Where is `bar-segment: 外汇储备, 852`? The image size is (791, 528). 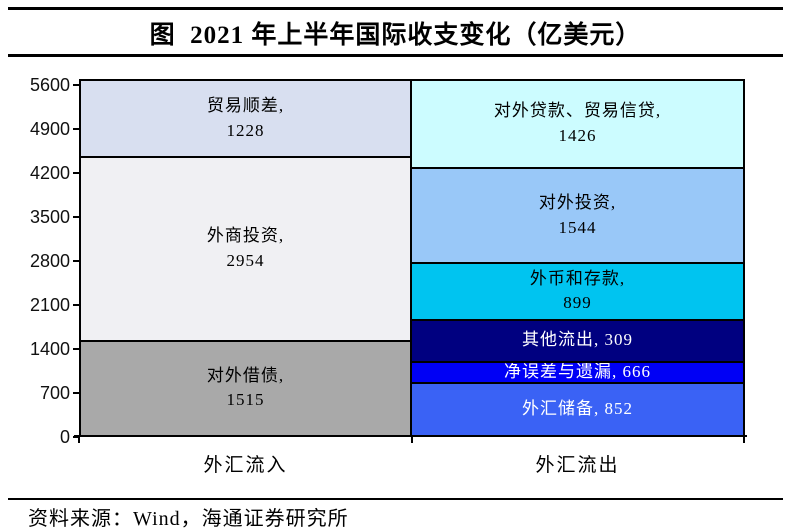
bar-segment: 外汇储备, 852 is located at coordinates (577, 409).